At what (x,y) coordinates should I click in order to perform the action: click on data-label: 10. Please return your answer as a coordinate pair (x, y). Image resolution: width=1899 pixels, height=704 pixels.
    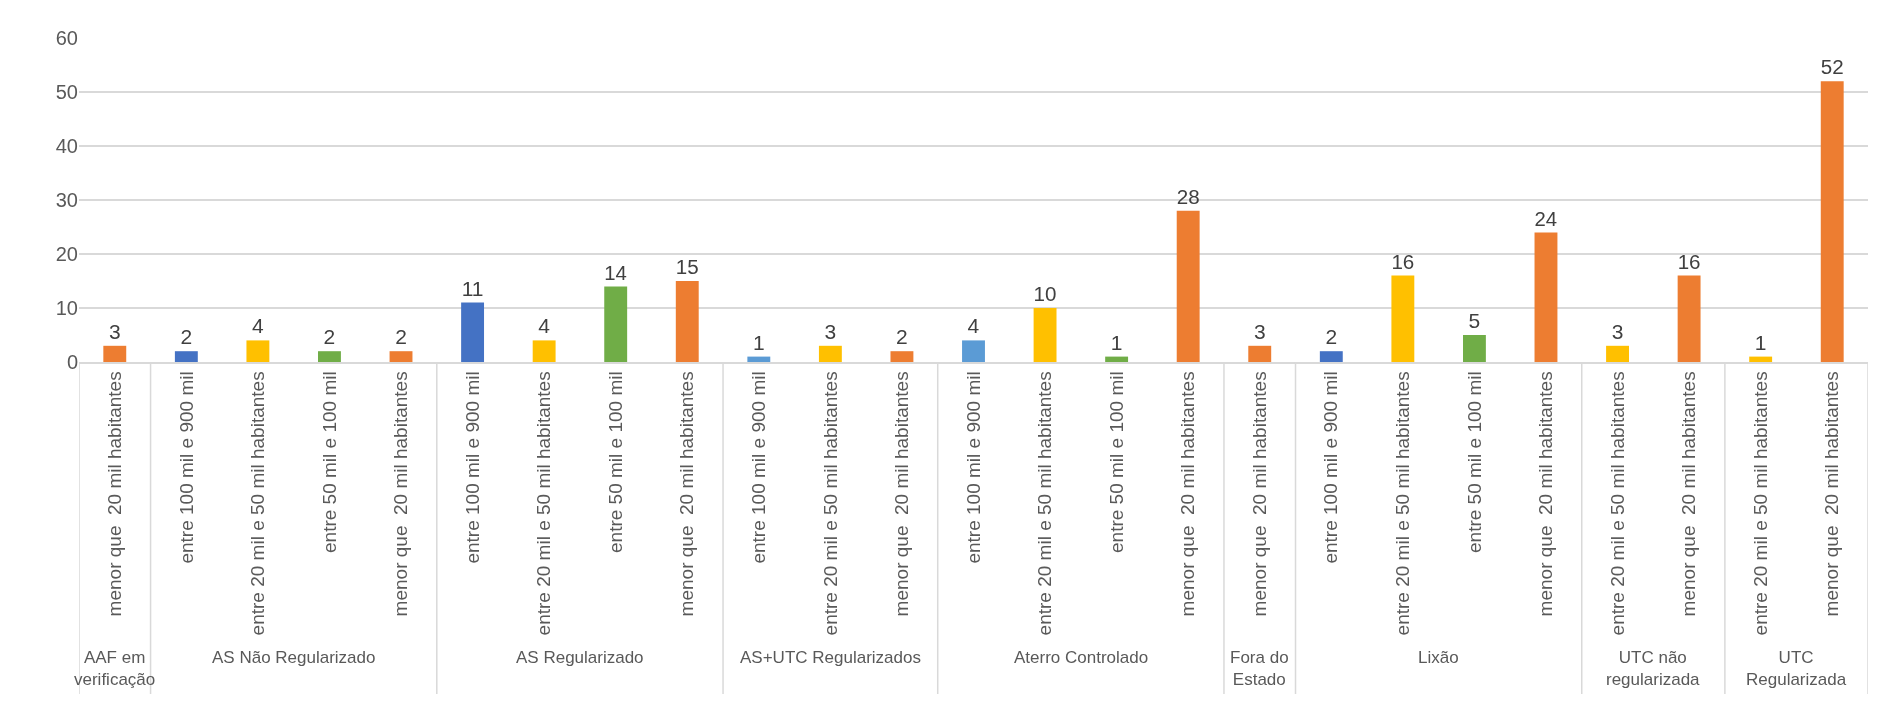
    Looking at the image, I should click on (1045, 294).